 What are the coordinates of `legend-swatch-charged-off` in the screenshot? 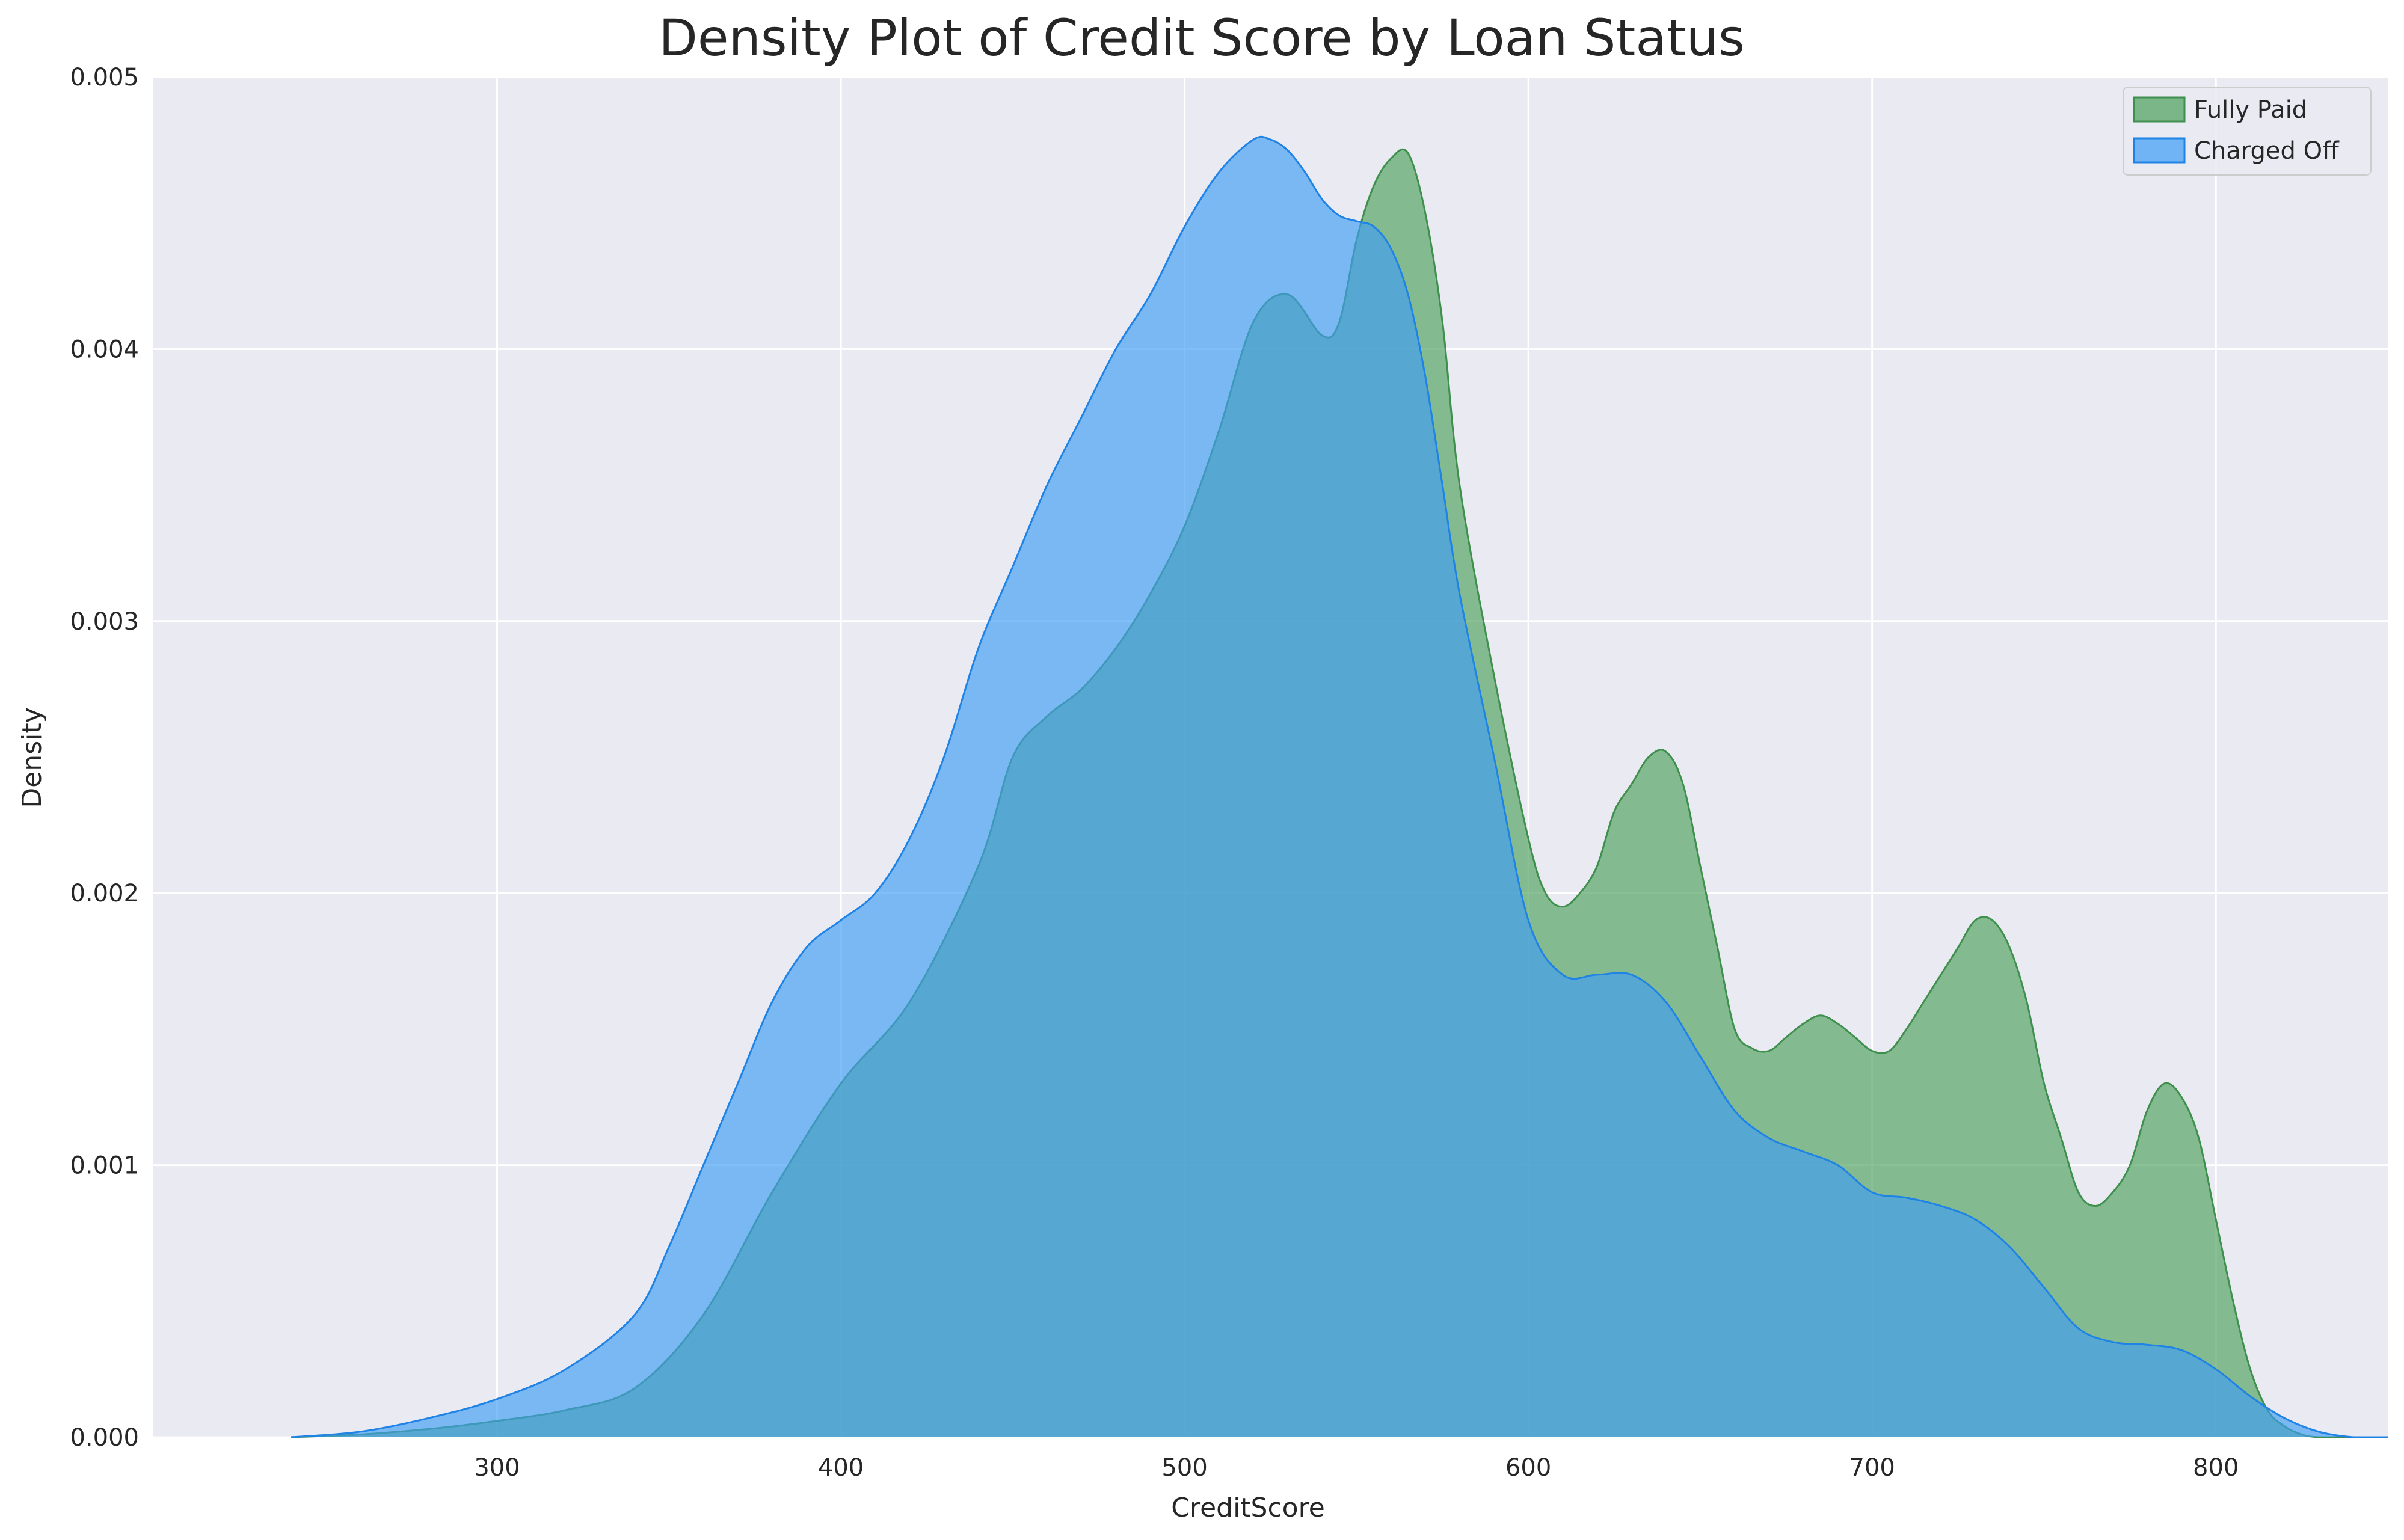 It's located at (2159, 150).